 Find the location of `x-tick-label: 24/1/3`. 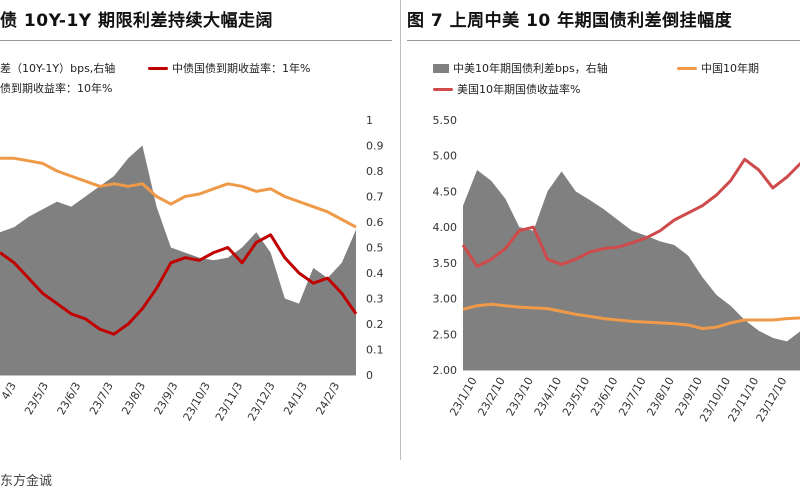

x-tick-label: 24/1/3 is located at coordinates (295, 398).